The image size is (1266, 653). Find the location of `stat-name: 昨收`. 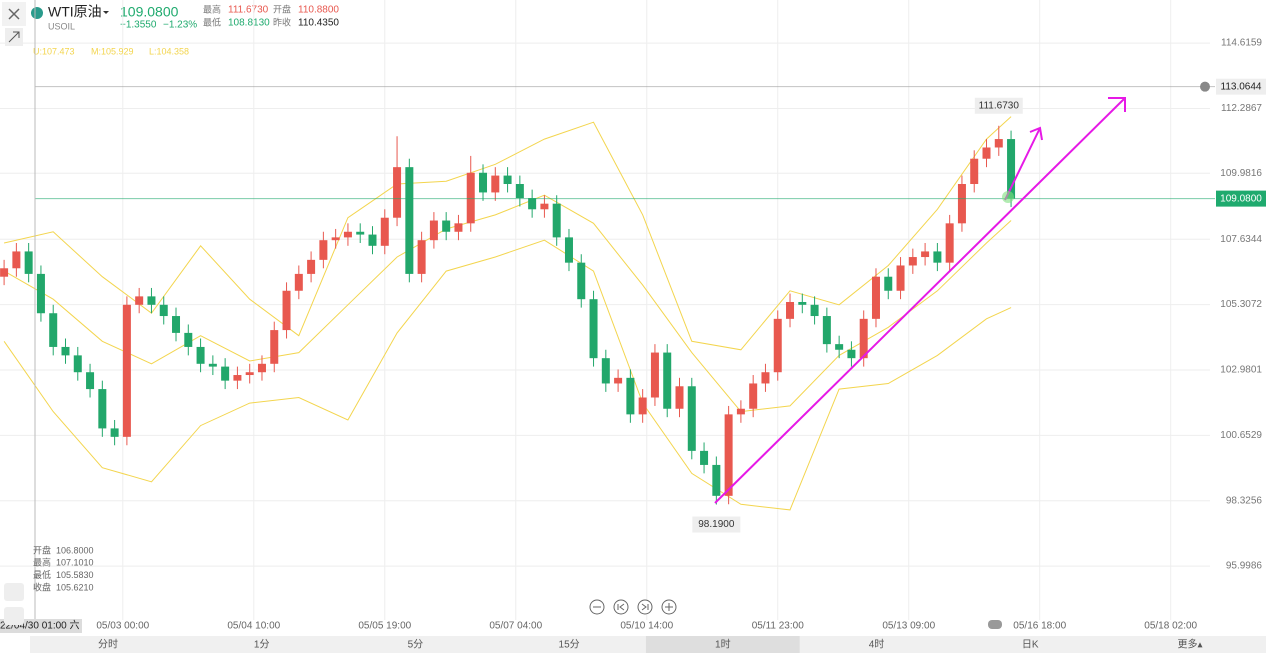

stat-name: 昨收 is located at coordinates (282, 21).